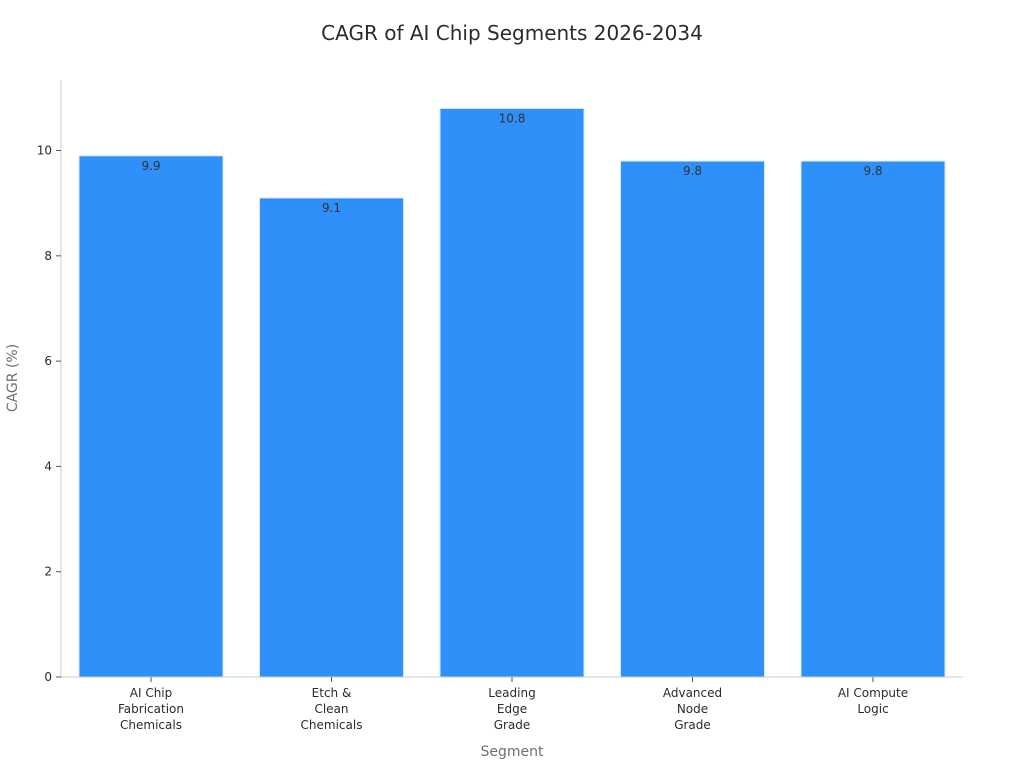  I want to click on x-tick-label-line: Etch &, so click(332, 693).